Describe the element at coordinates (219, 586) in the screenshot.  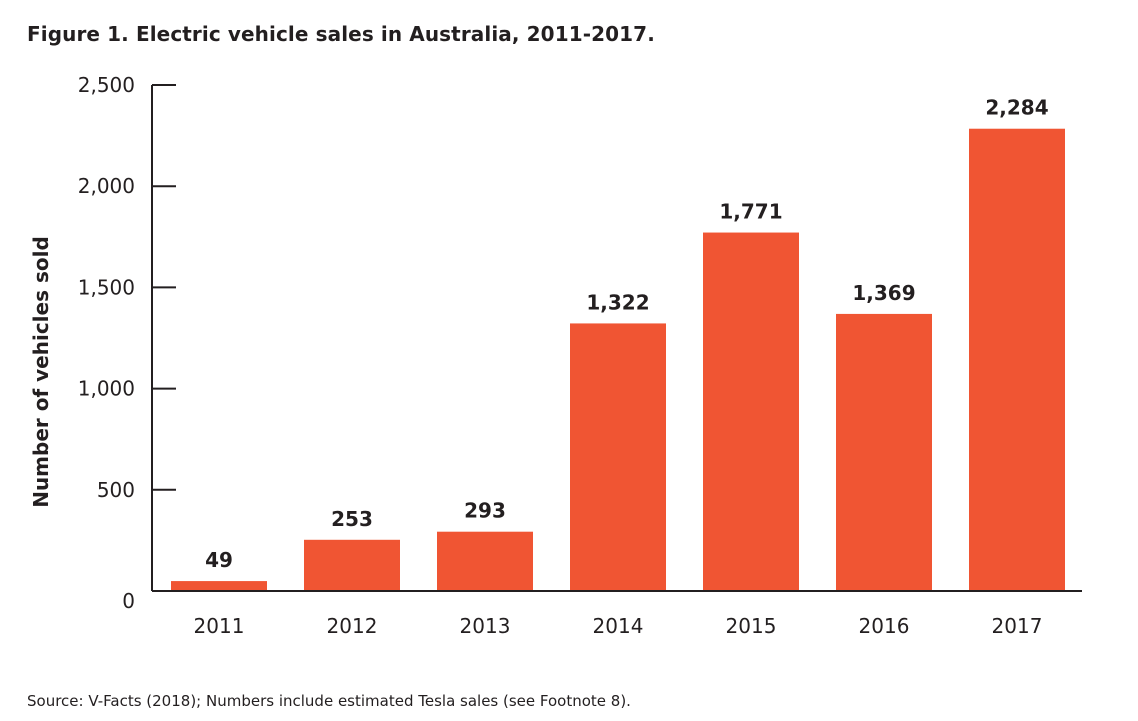
I see `bar-2011` at that location.